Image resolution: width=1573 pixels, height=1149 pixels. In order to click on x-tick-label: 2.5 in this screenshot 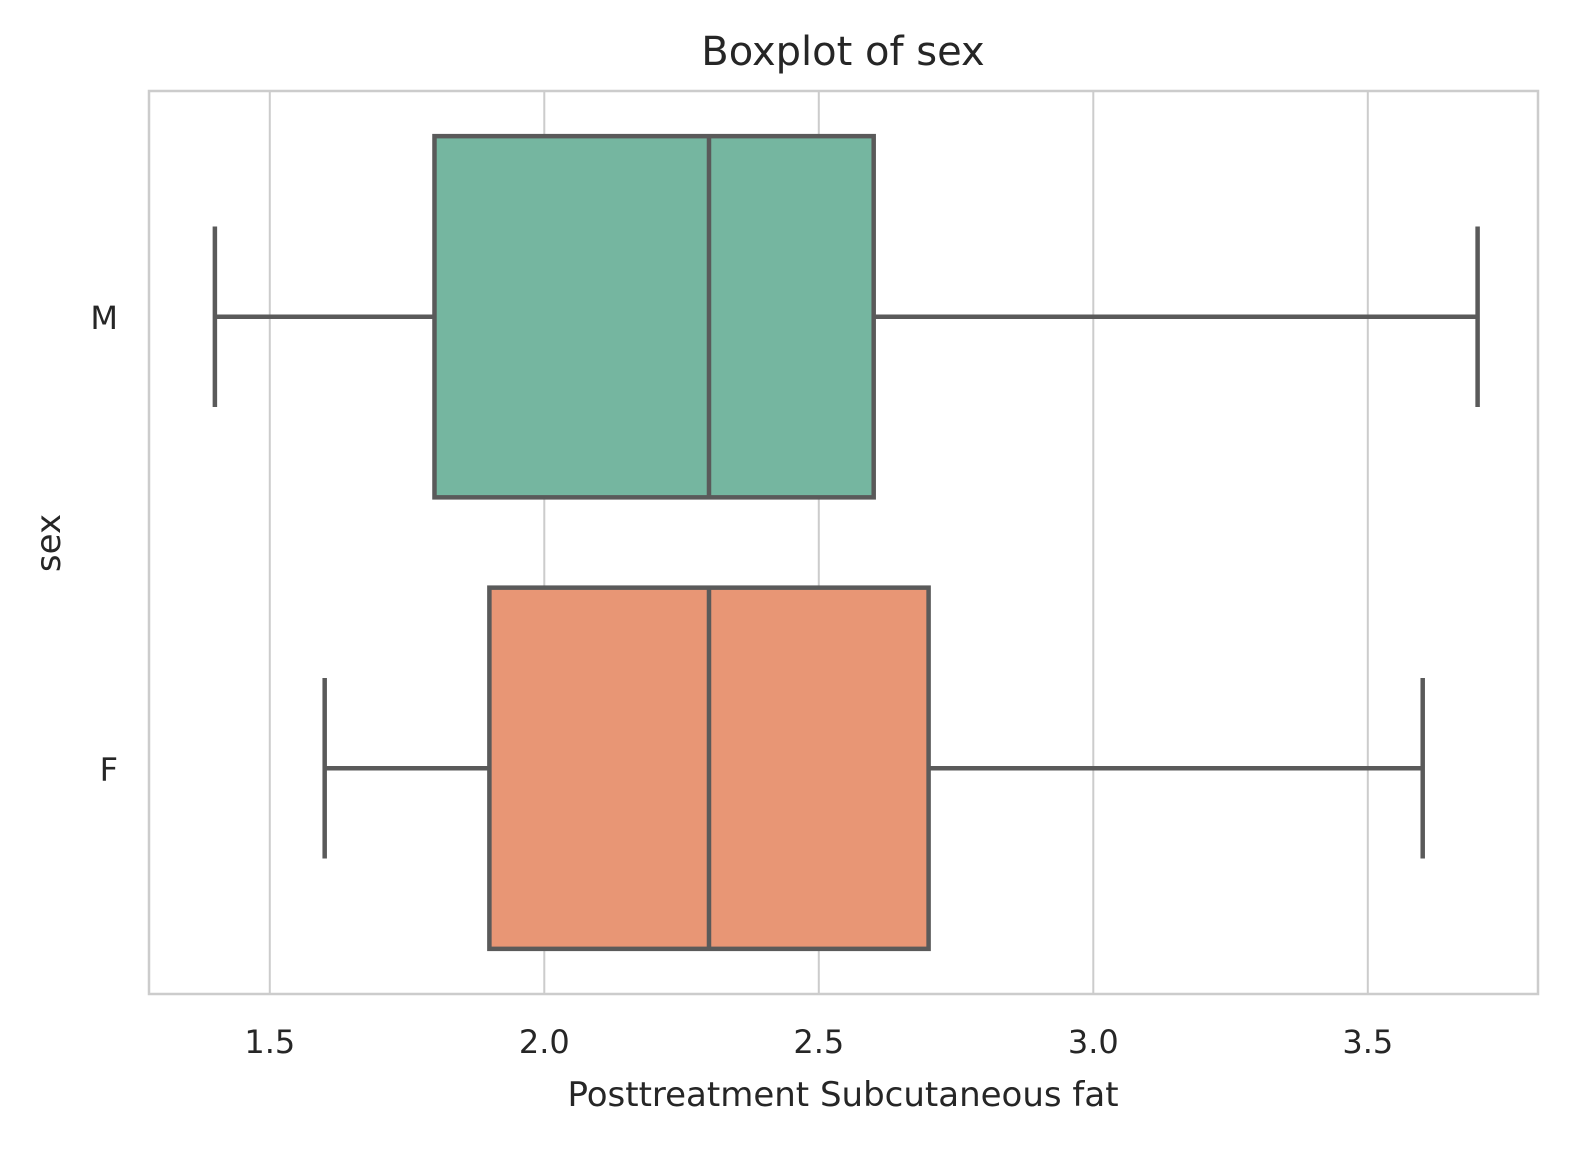, I will do `click(818, 1042)`.